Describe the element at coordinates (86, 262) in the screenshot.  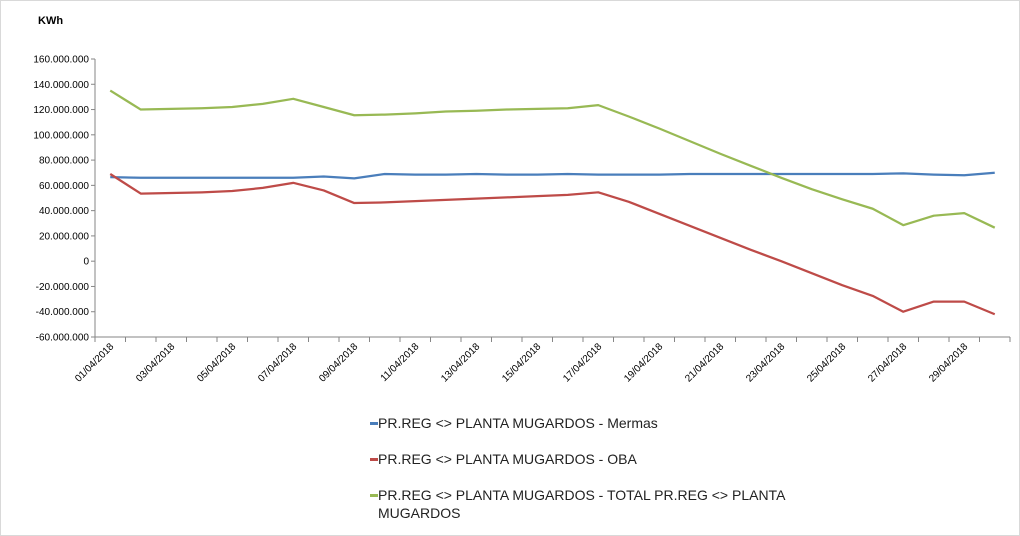
I see `y-tick-label: 0` at that location.